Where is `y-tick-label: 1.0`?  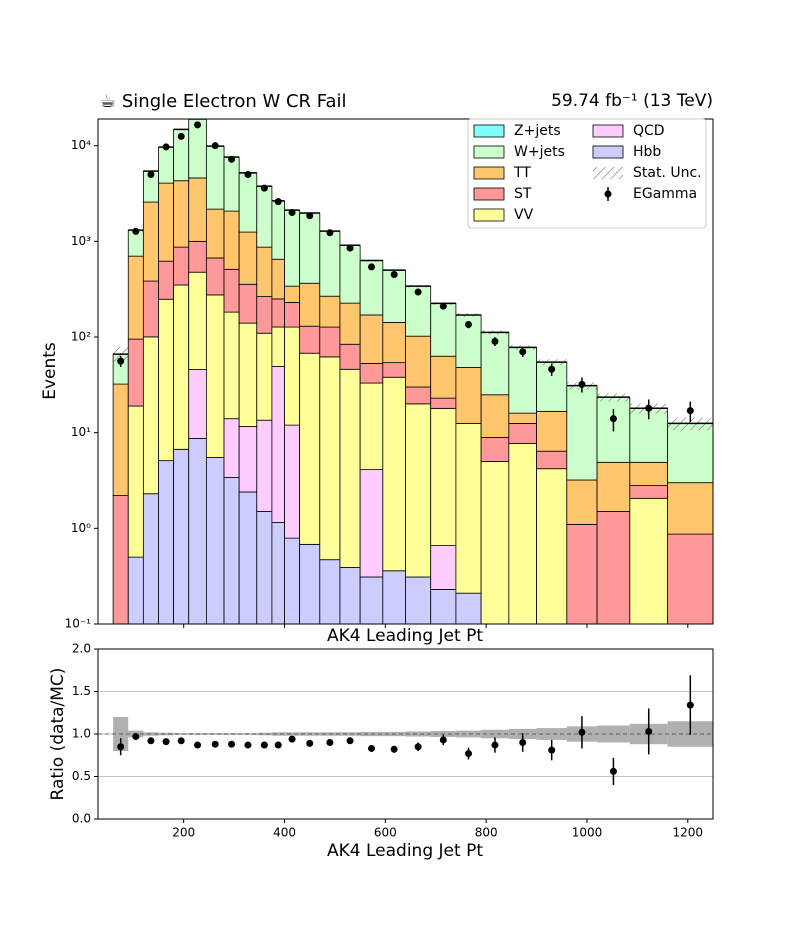
y-tick-label: 1.0 is located at coordinates (81, 734).